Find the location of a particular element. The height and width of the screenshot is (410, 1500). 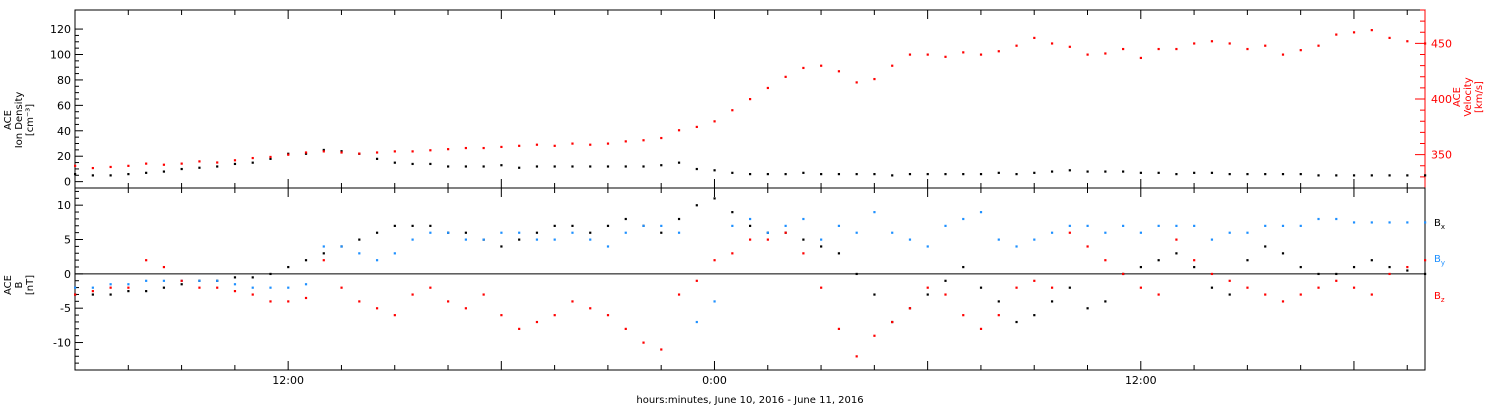

top-left-tick-label: 40 is located at coordinates (64, 131).